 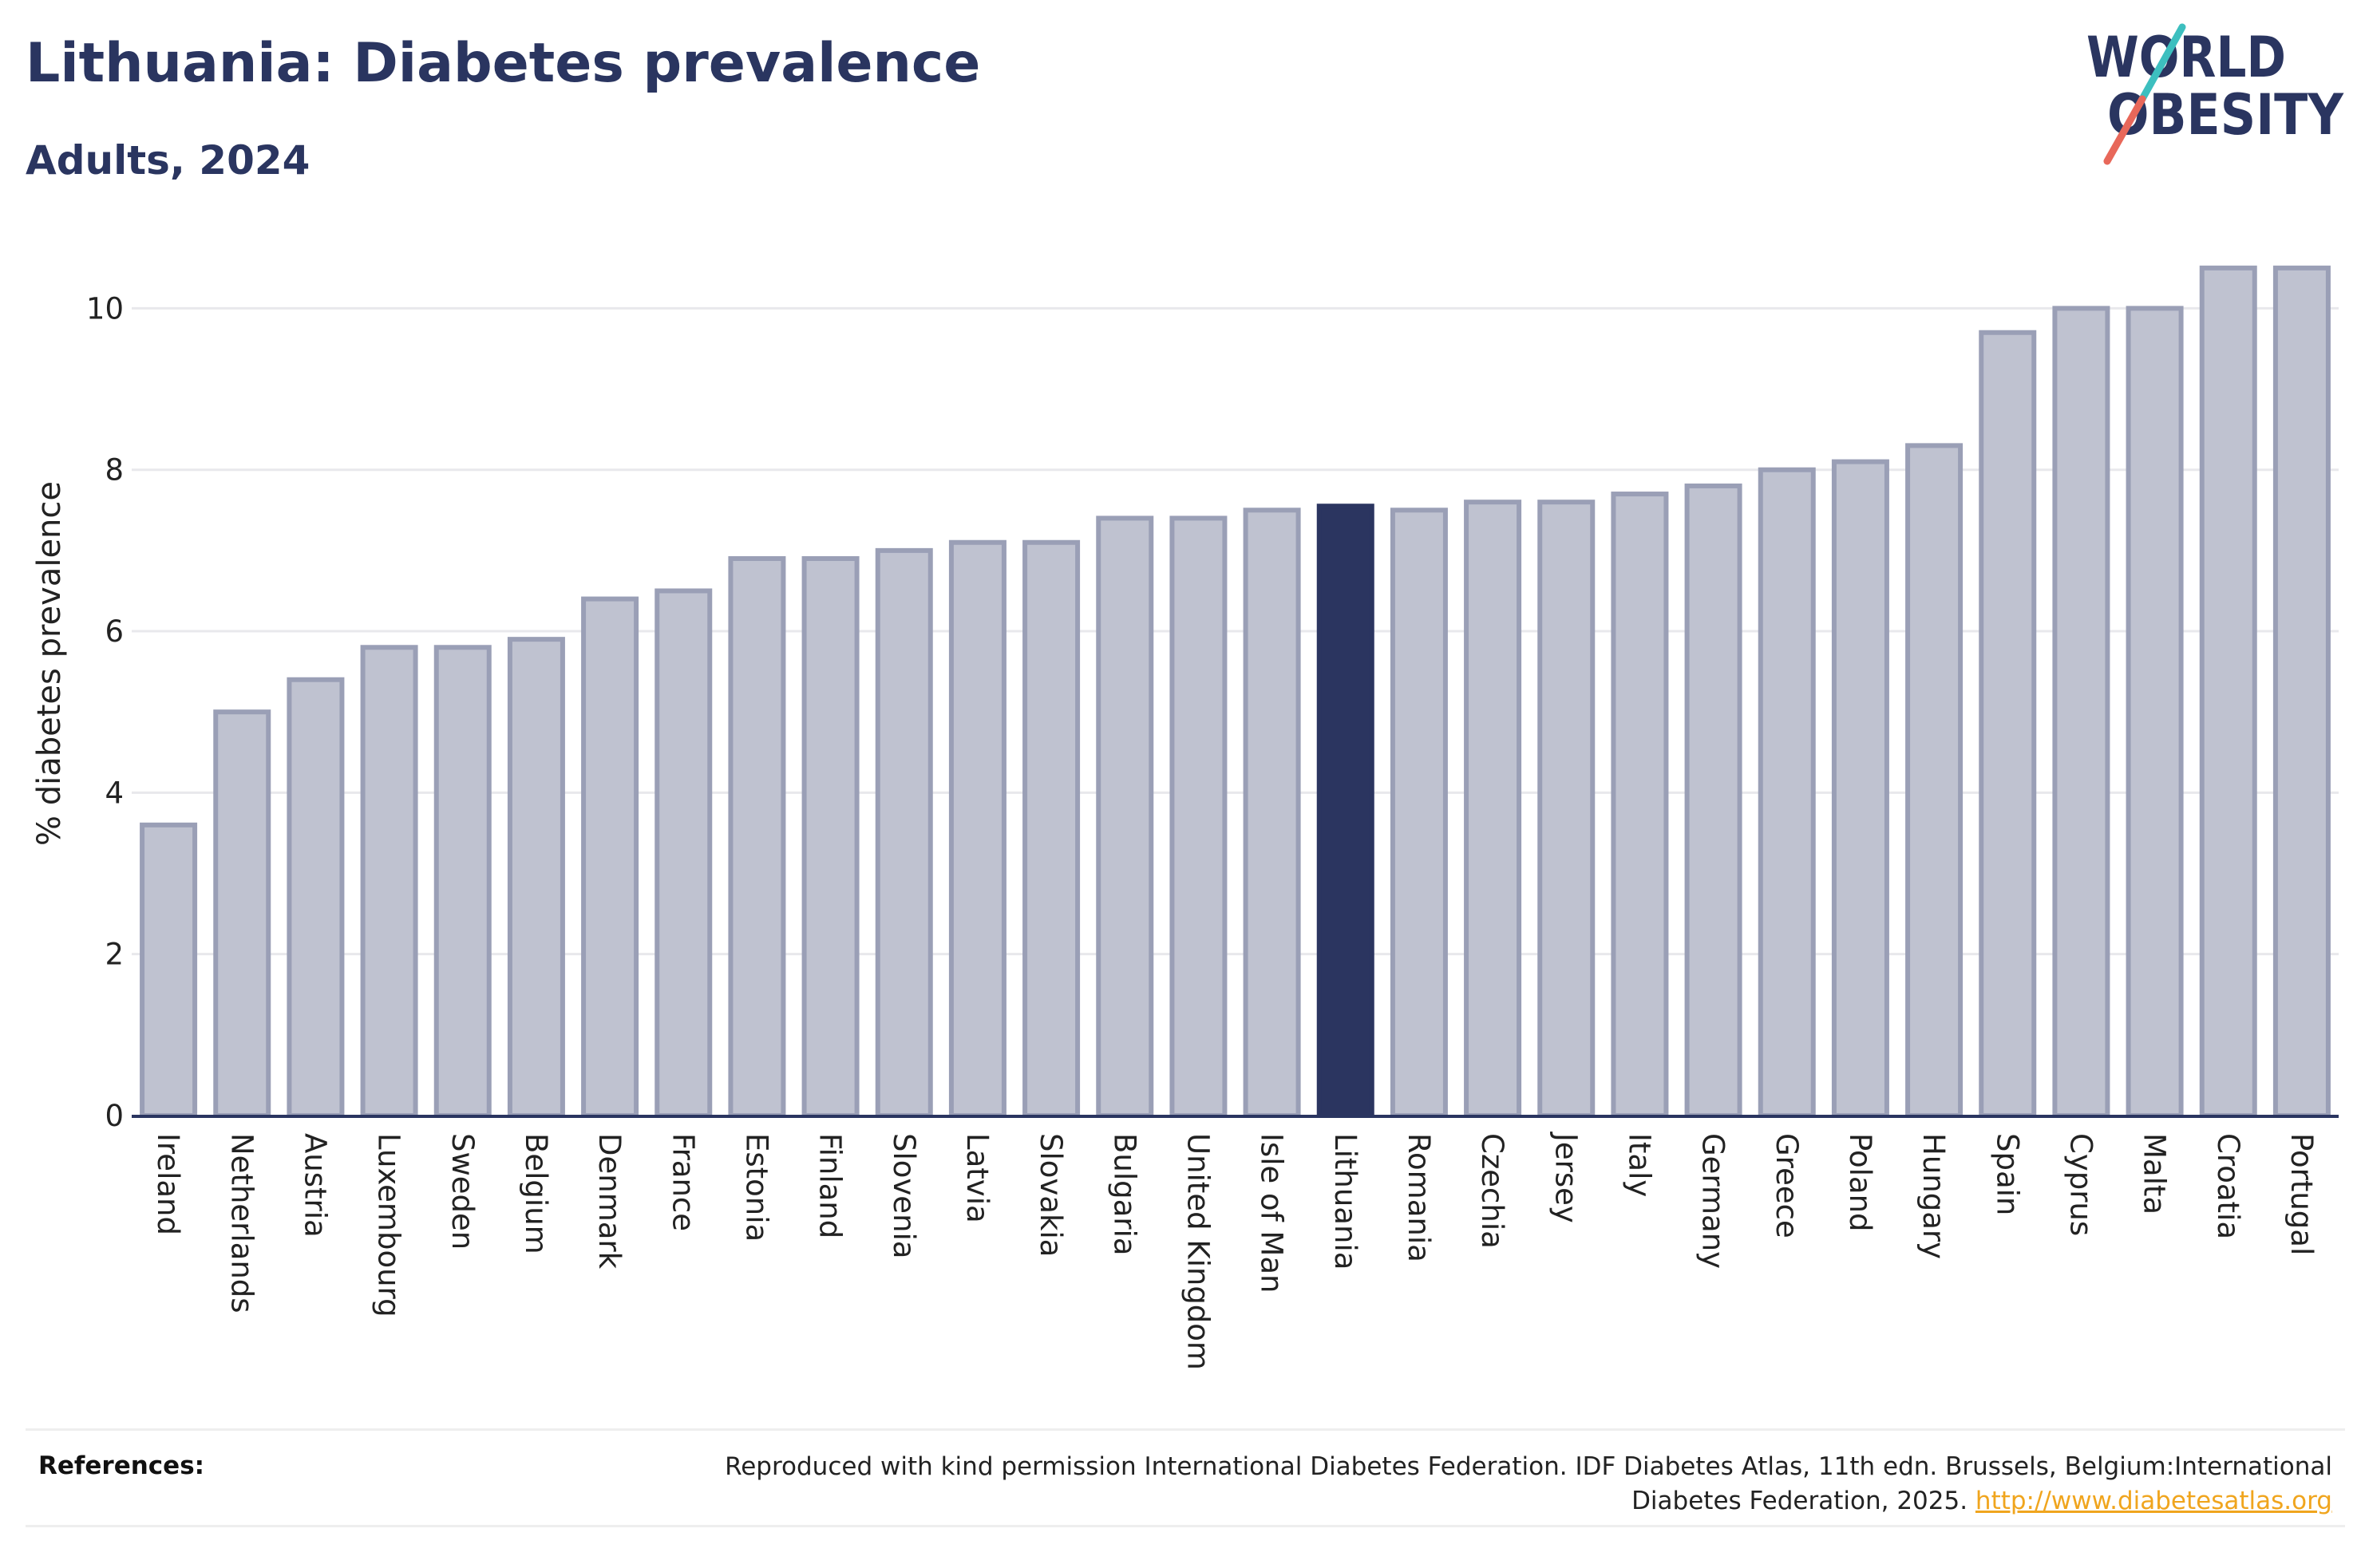 What do you see at coordinates (536, 877) in the screenshot?
I see `bar-belgium` at bounding box center [536, 877].